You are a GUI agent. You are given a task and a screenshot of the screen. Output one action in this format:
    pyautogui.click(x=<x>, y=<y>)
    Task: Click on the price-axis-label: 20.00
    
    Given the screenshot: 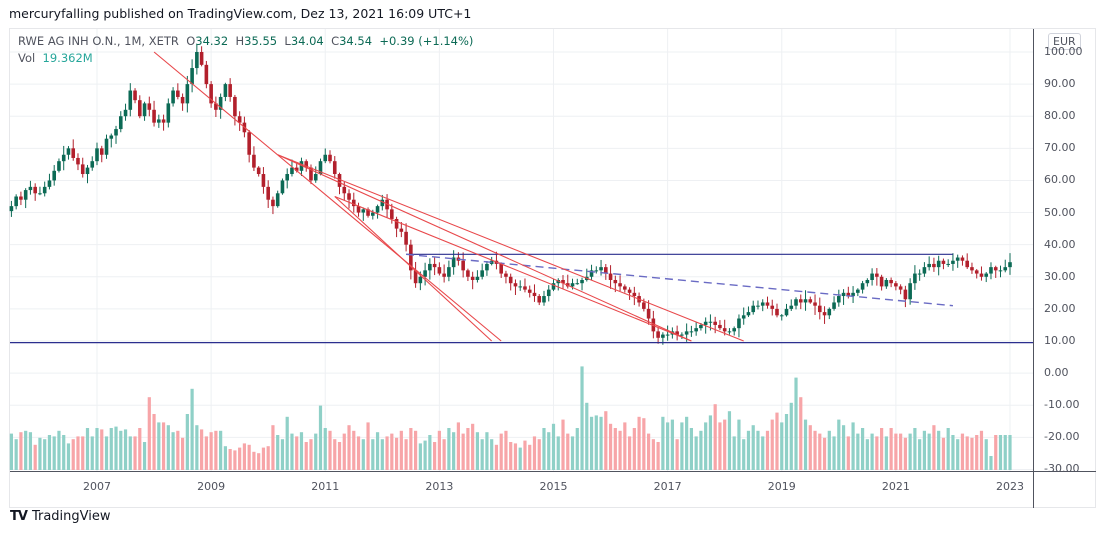 What is the action you would take?
    pyautogui.click(x=1060, y=308)
    